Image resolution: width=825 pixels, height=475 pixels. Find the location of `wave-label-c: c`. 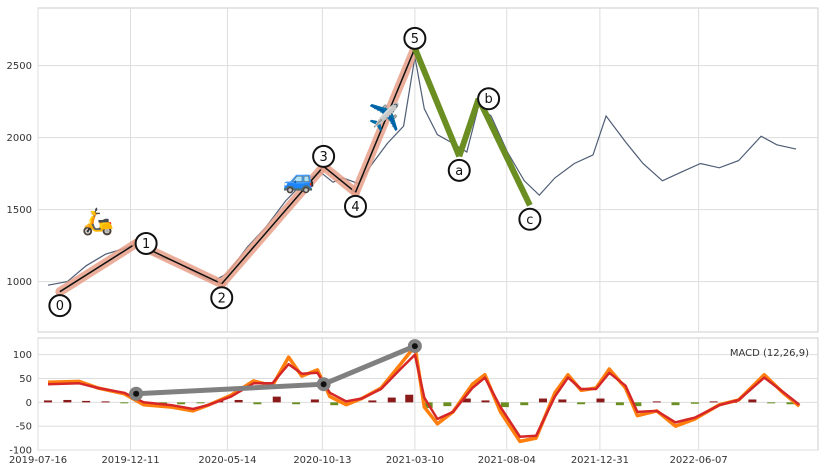

wave-label-c: c is located at coordinates (529, 220).